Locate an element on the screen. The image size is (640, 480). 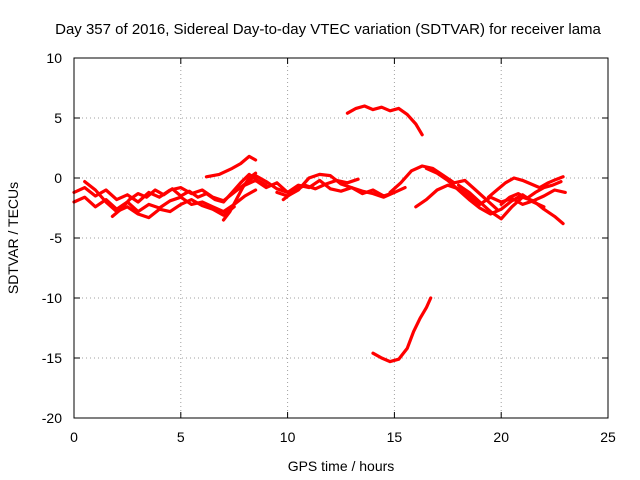
series-line-track-h is located at coordinates (320, 189).